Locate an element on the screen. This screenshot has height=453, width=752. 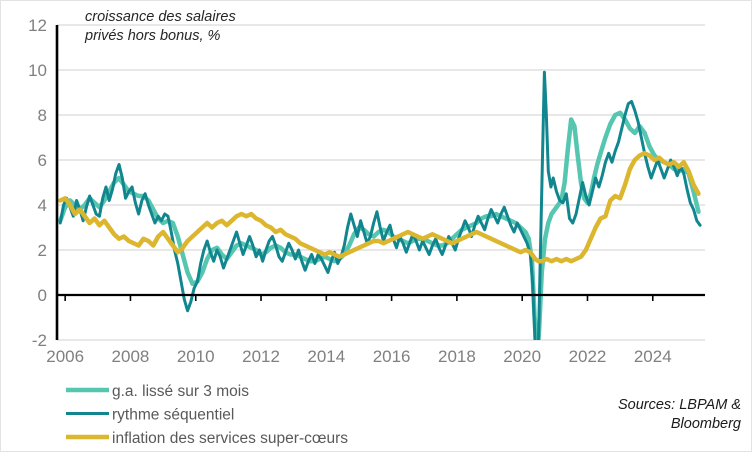
source-line2: Bloomberg is located at coordinates (706, 424).